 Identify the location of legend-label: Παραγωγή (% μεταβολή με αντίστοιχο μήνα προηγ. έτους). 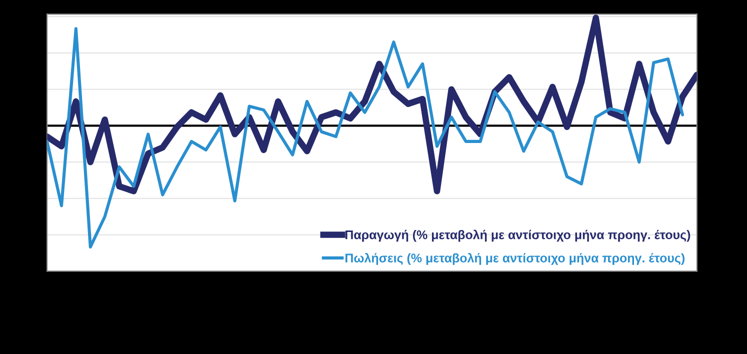
(517, 236).